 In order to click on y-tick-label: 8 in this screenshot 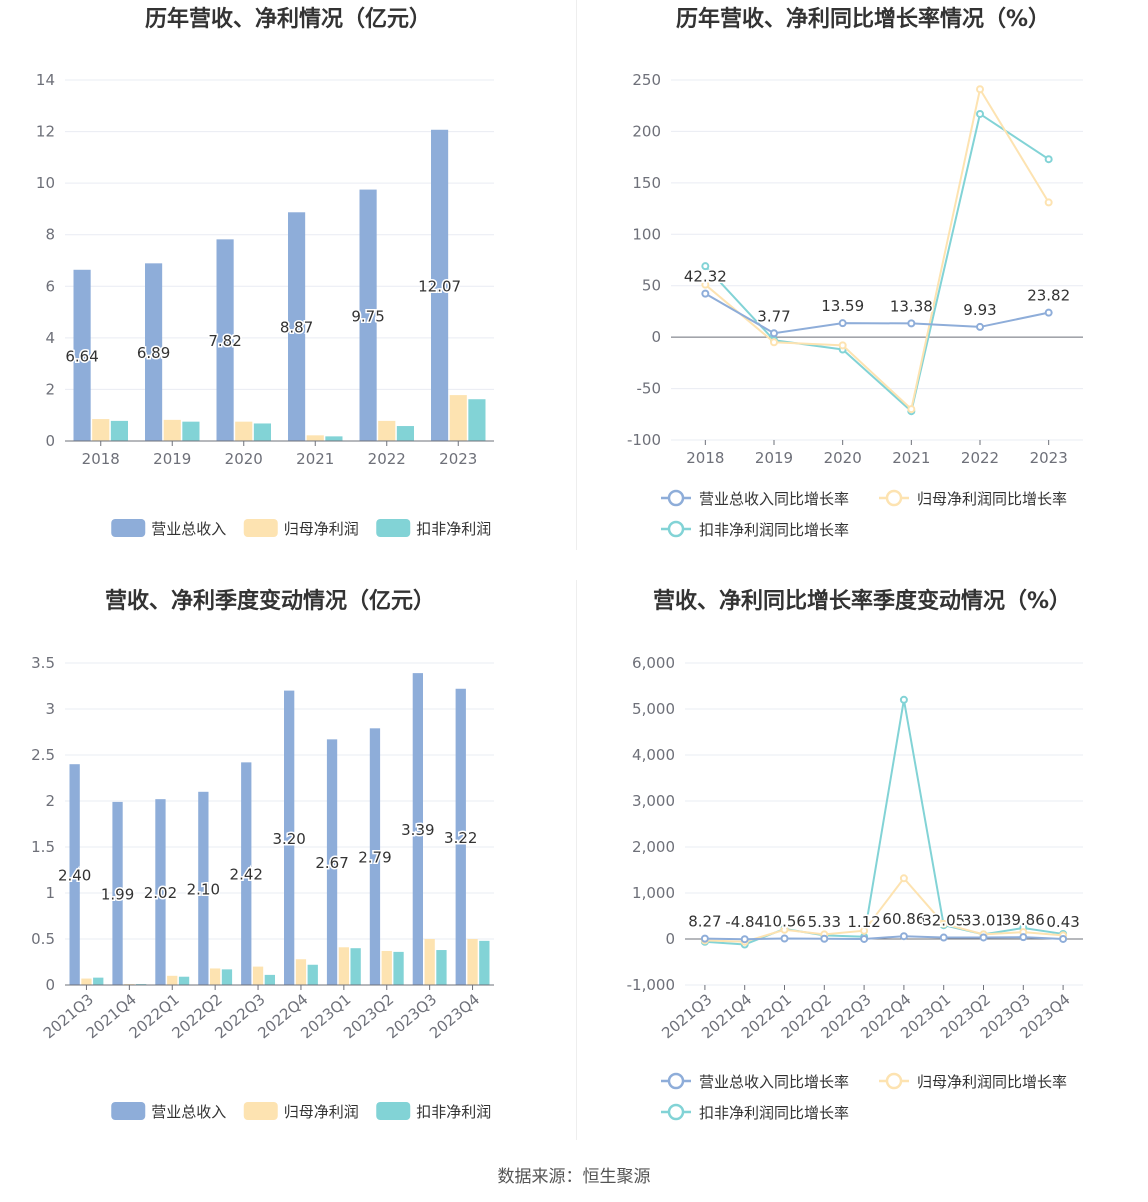, I will do `click(50, 235)`.